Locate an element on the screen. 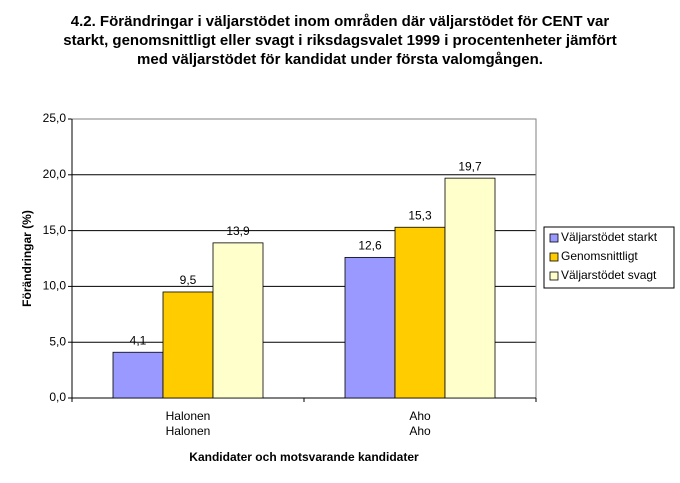  value-label: 13,9 is located at coordinates (238, 231).